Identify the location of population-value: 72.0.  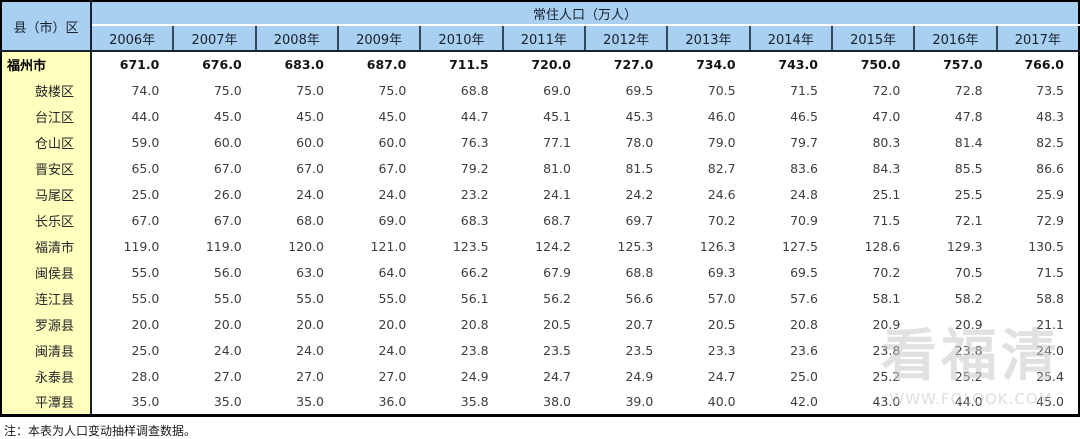
(873, 90).